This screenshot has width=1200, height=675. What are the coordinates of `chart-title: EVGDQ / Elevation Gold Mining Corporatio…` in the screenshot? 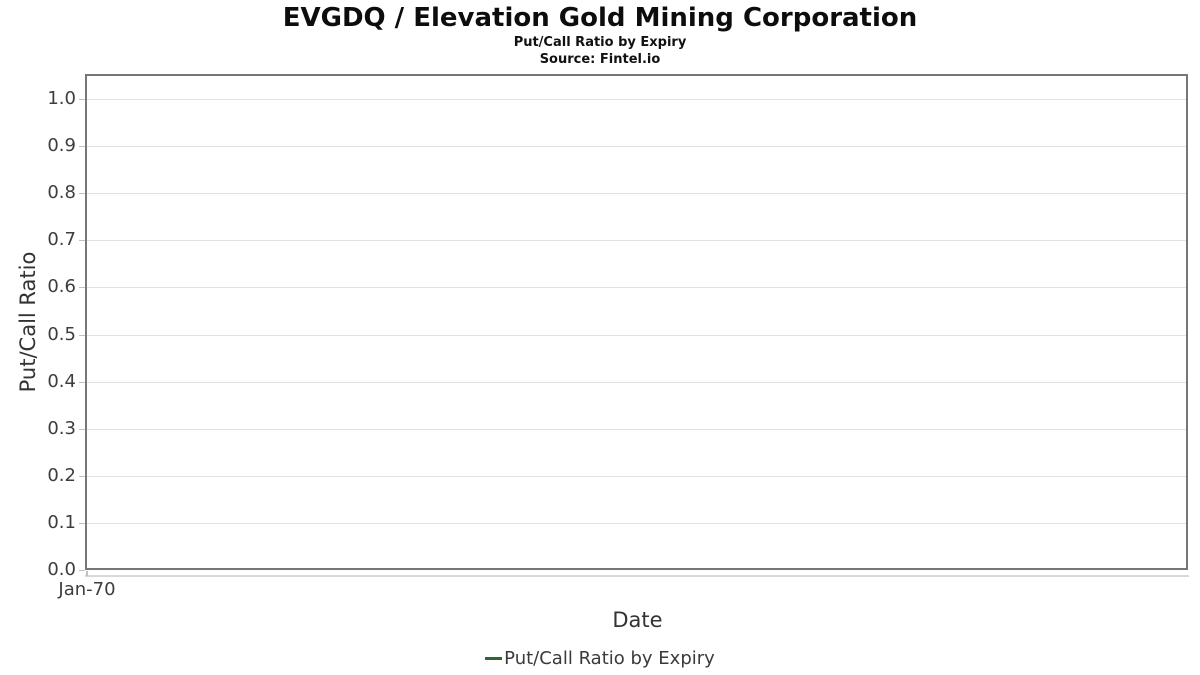 It's located at (600, 18).